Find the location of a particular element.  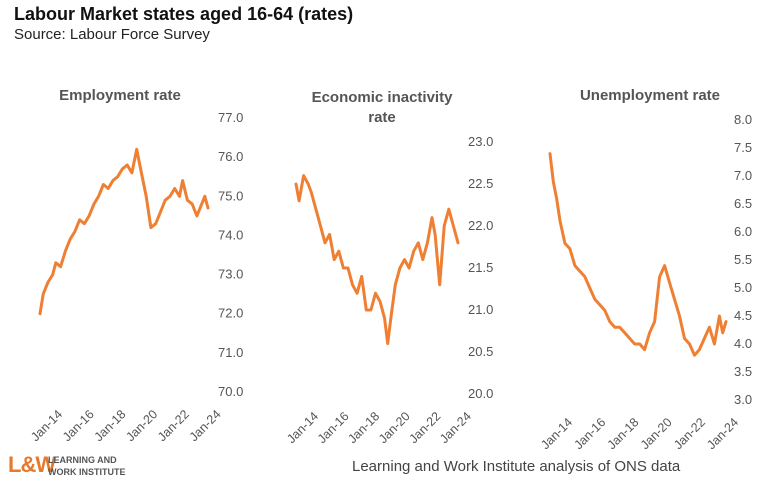

y-tick-label: 77.0 is located at coordinates (230, 117).